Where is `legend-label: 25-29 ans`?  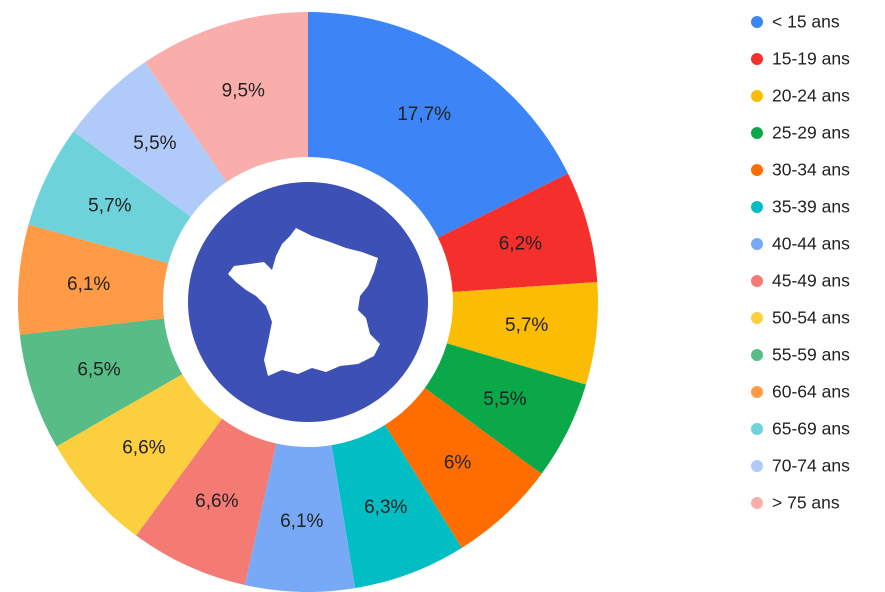 legend-label: 25-29 ans is located at coordinates (811, 133).